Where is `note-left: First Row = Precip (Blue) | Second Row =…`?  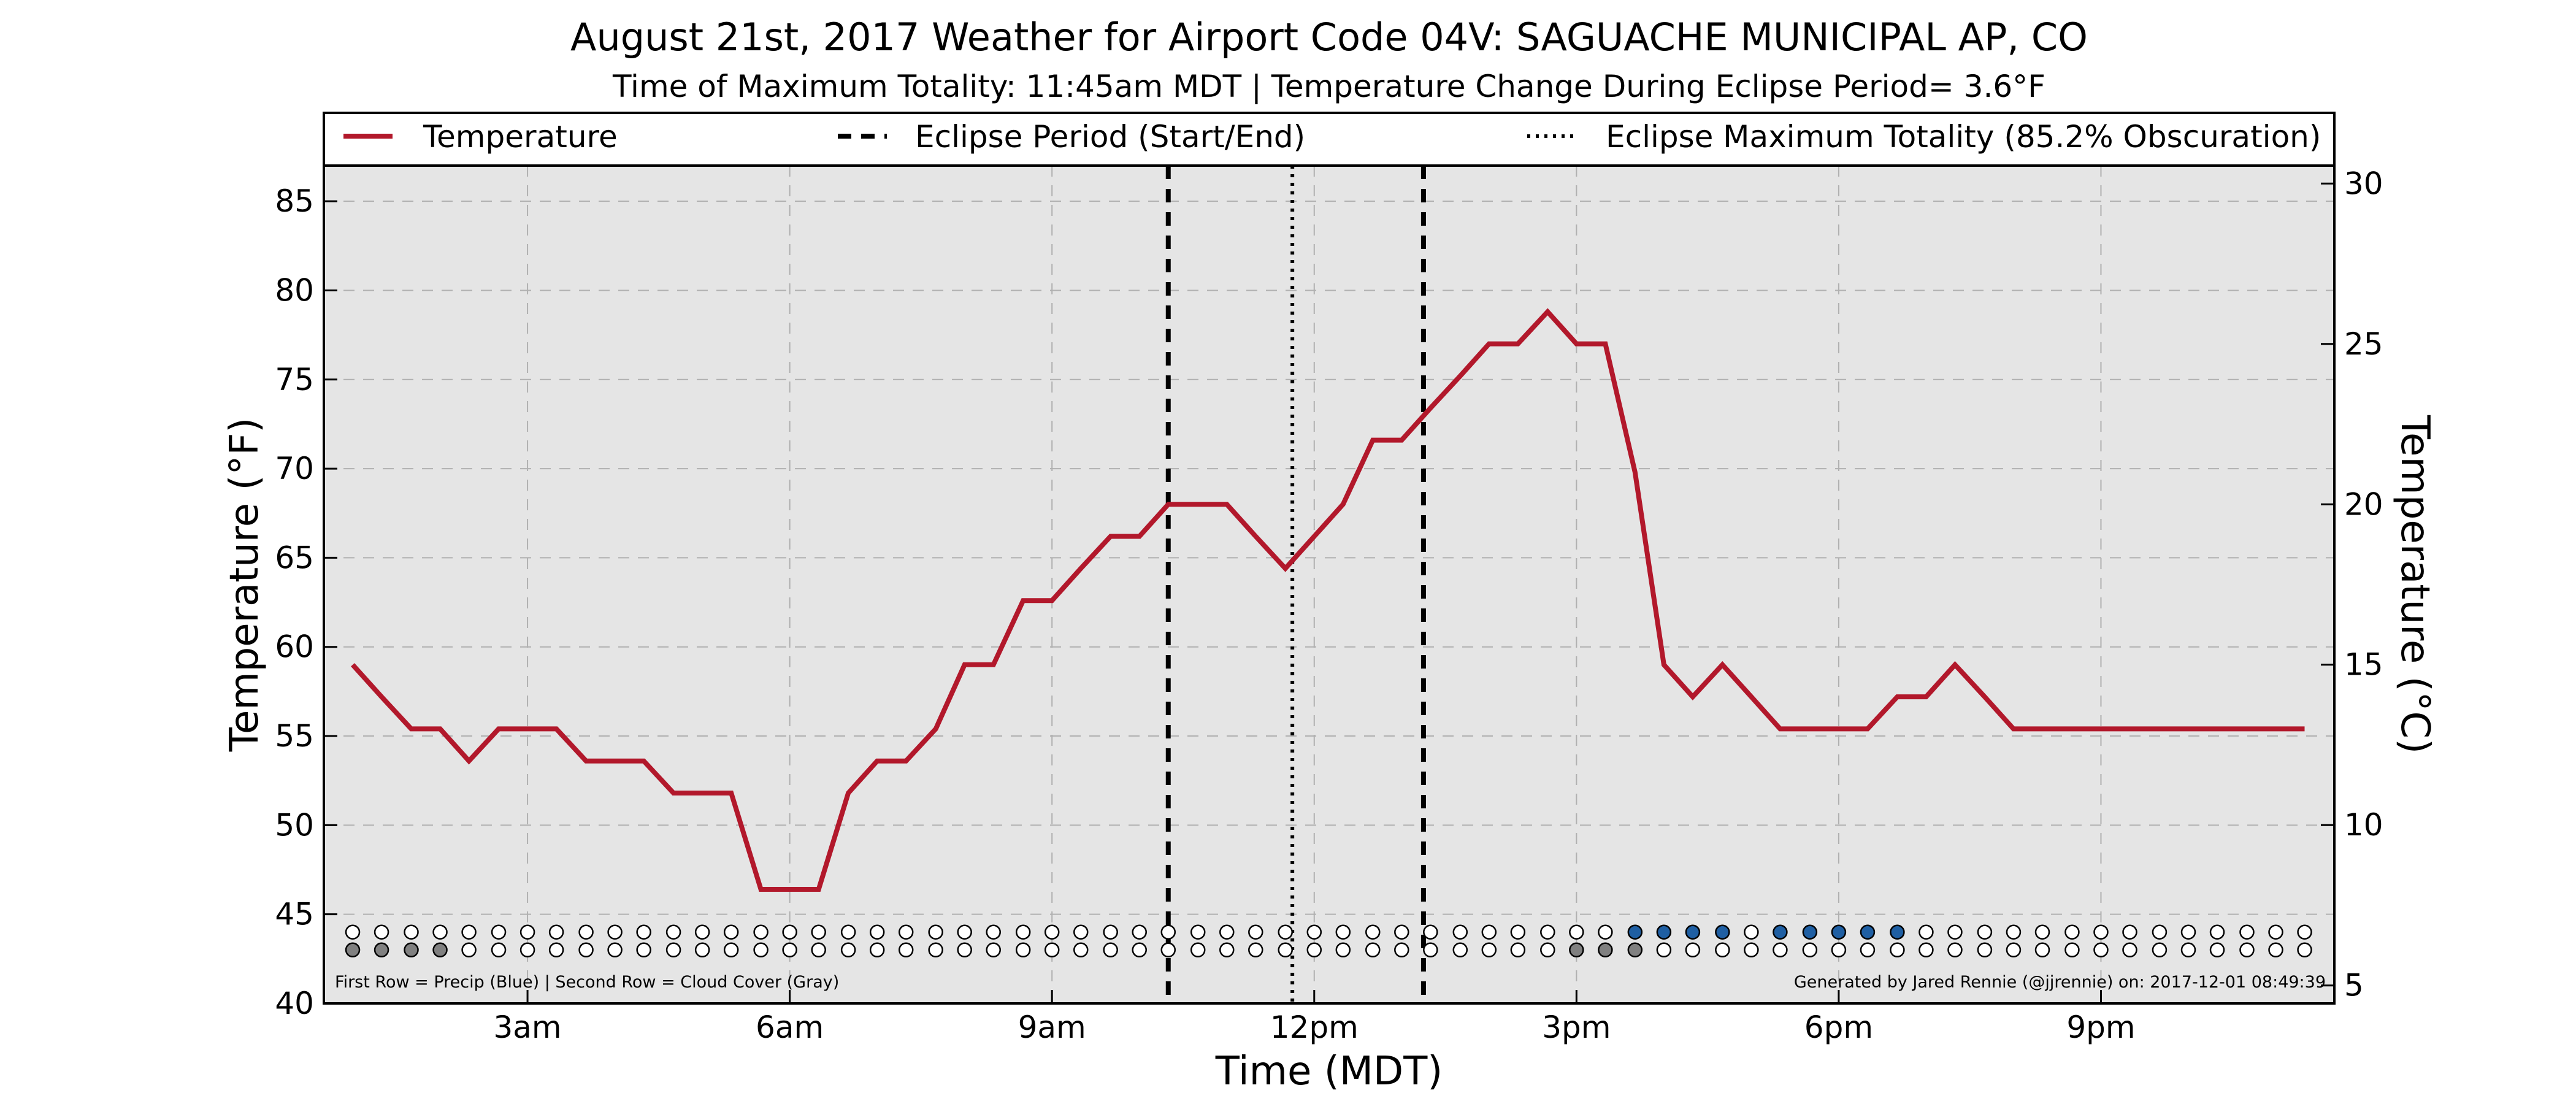
note-left: First Row = Precip (Blue) | Second Row =… is located at coordinates (587, 982).